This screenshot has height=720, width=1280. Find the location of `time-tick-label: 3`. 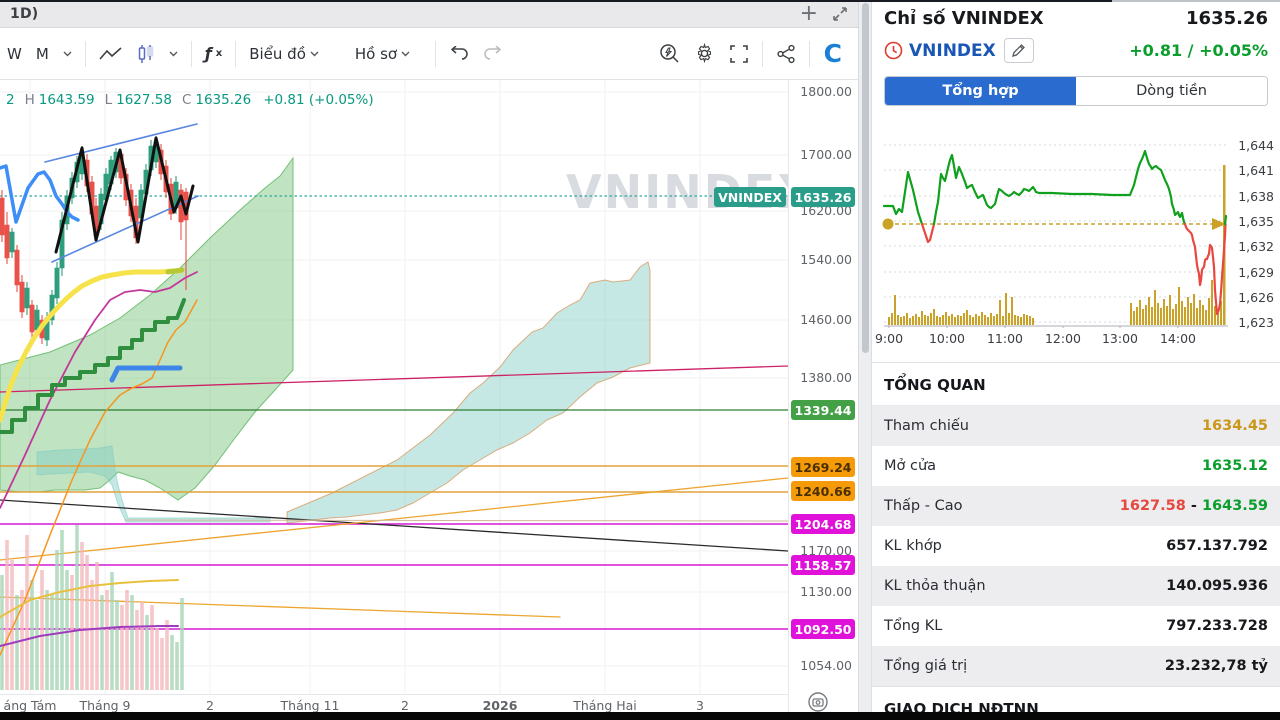

time-tick-label: 3 is located at coordinates (700, 705).